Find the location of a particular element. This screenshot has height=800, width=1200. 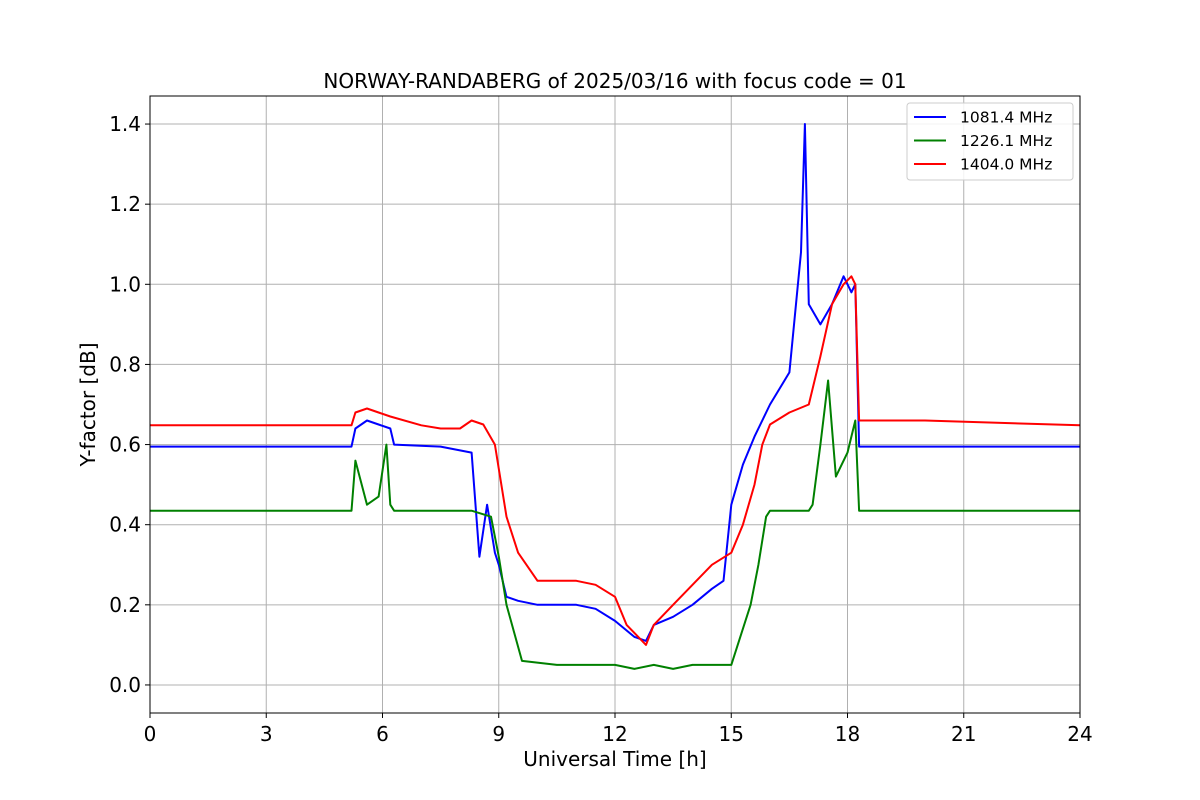

y-tick-label: 1.2 is located at coordinates (125, 204).